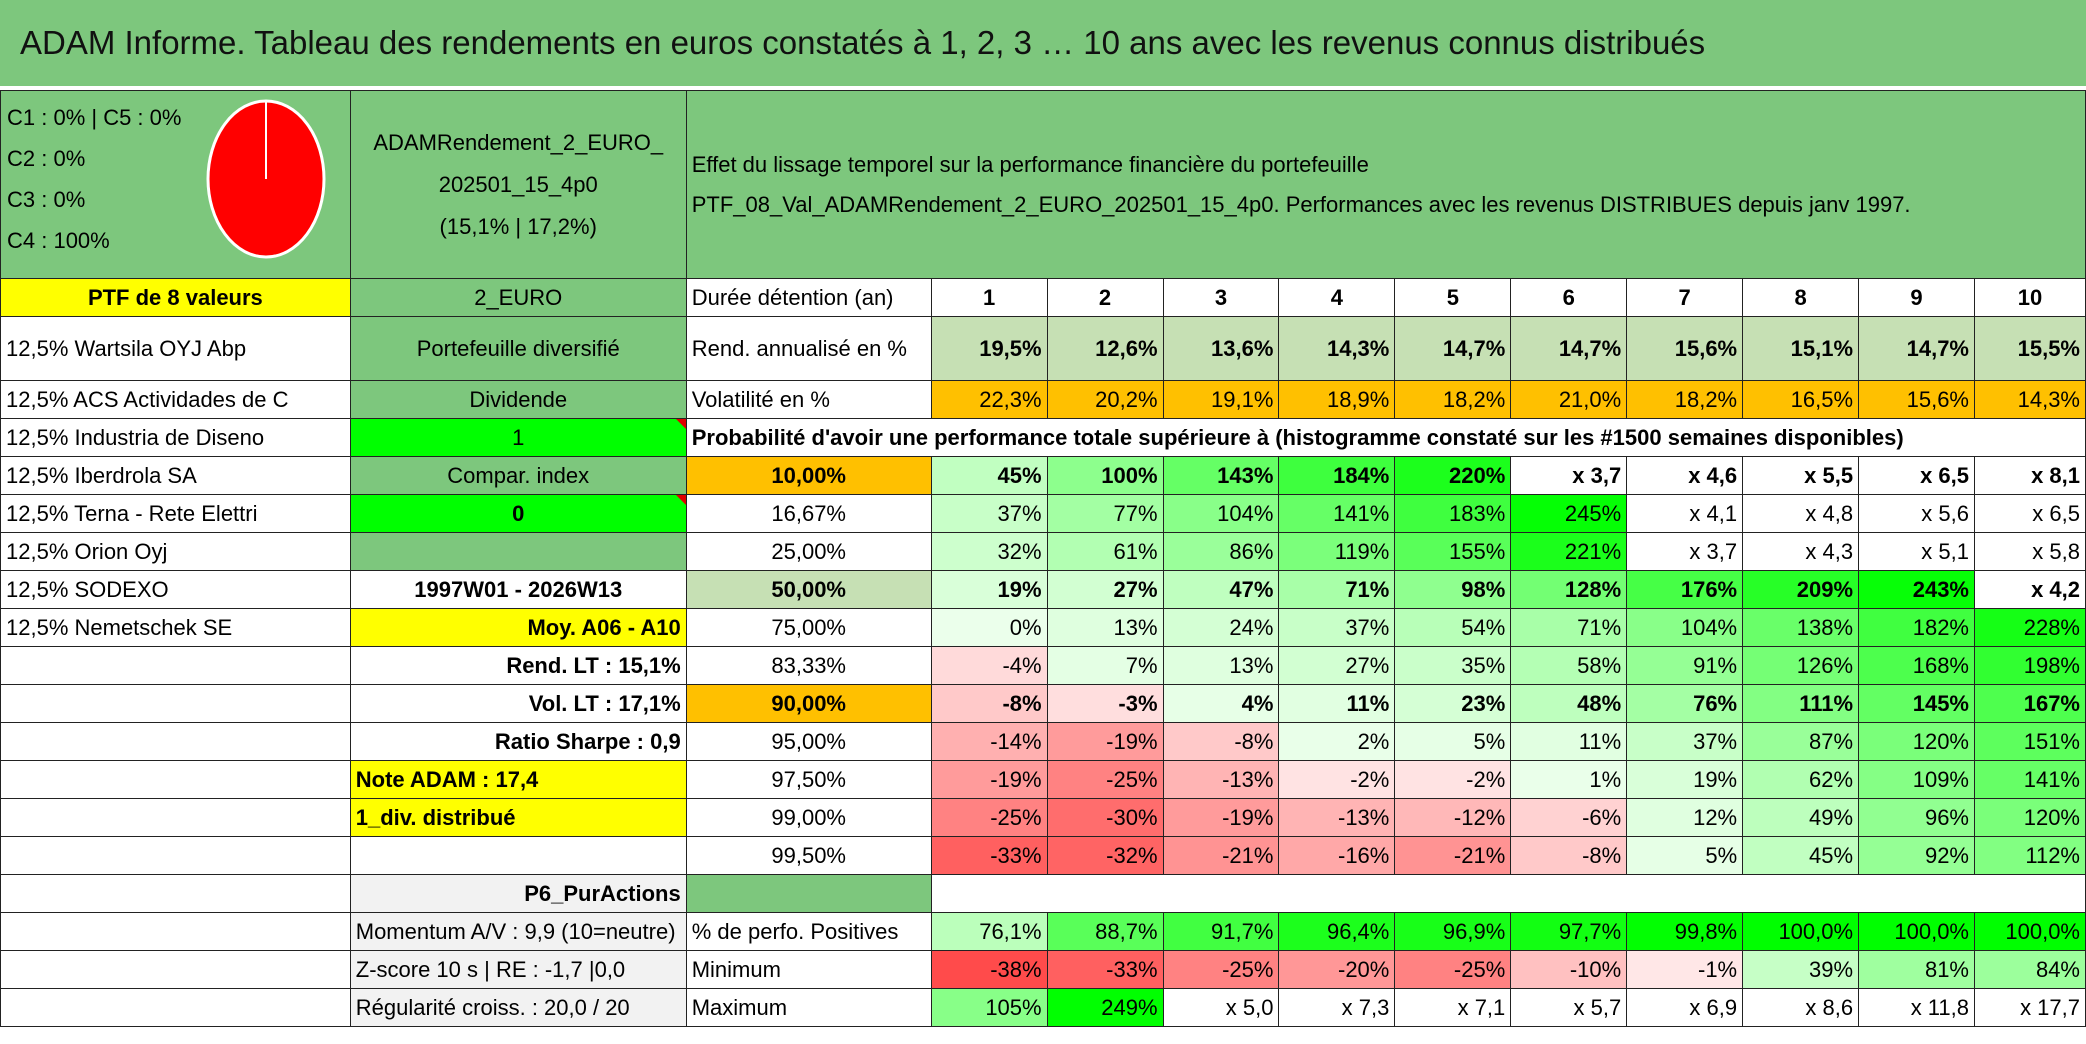 This screenshot has width=2086, height=1044. What do you see at coordinates (2030, 741) in the screenshot?
I see `quantile-8-year-10: 151%` at bounding box center [2030, 741].